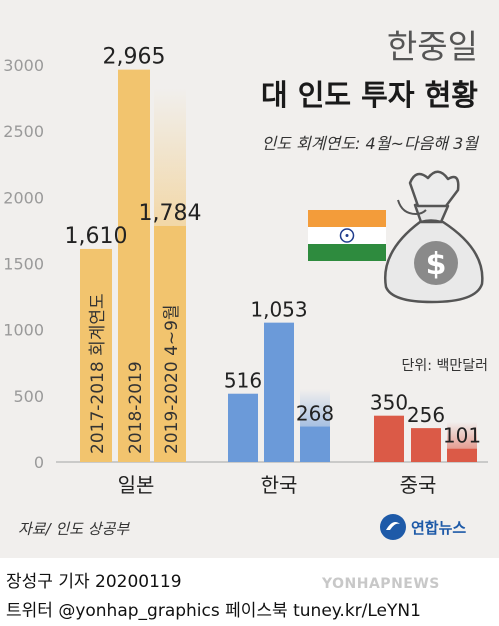 The image size is (499, 626). What do you see at coordinates (418, 485) in the screenshot?
I see `category-label: 중국` at bounding box center [418, 485].